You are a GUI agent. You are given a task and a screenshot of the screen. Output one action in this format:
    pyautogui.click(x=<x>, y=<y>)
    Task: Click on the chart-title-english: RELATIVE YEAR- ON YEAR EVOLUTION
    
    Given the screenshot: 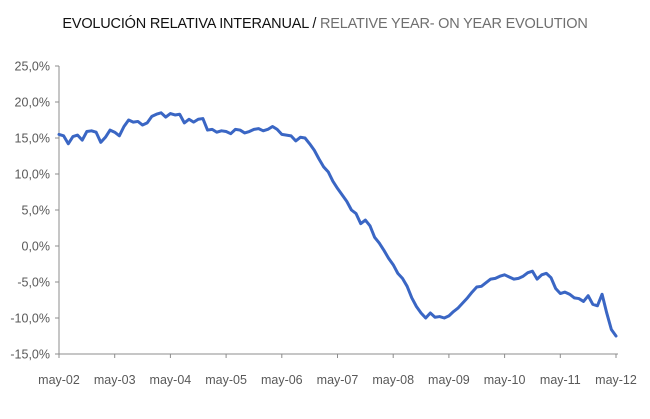 What is the action you would take?
    pyautogui.click(x=454, y=24)
    